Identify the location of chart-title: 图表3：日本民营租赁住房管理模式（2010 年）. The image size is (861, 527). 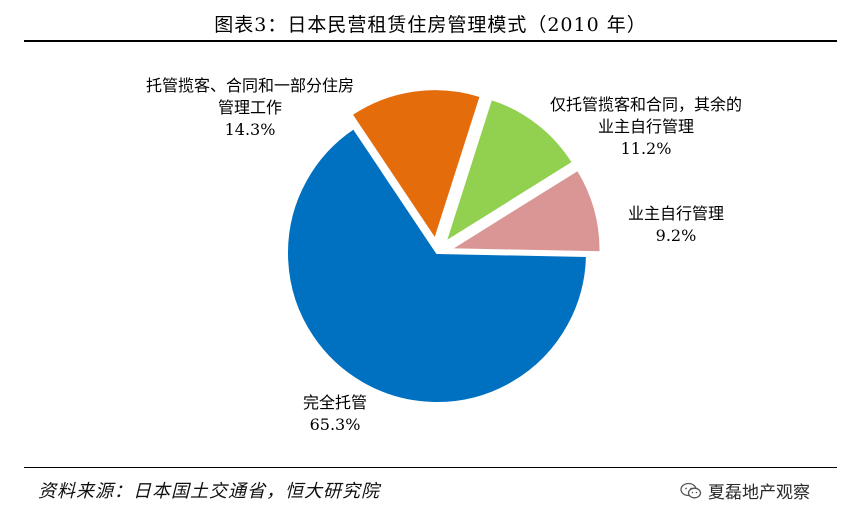
(430, 25).